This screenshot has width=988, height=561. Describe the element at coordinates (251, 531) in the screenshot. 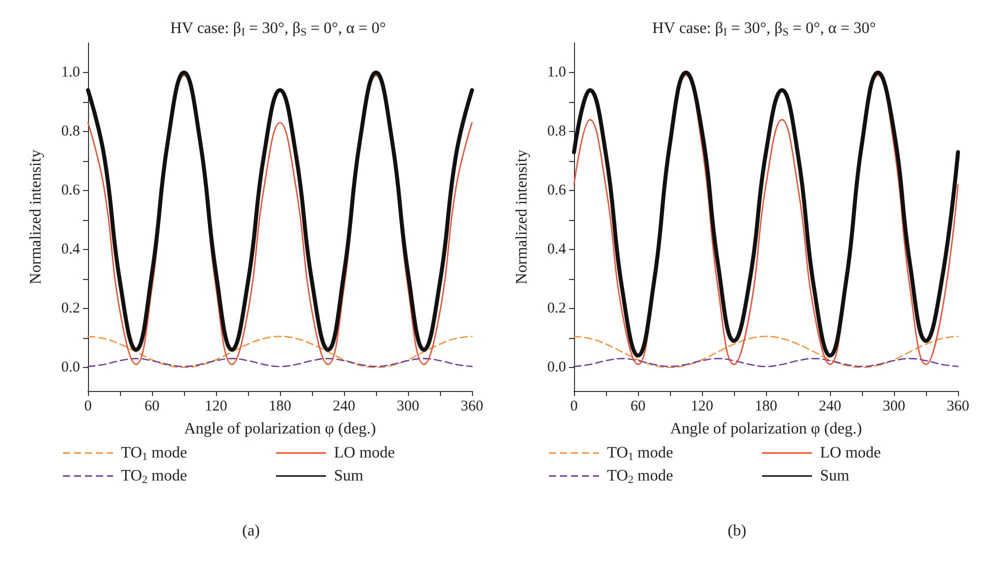

I see `text: (a)` at that location.